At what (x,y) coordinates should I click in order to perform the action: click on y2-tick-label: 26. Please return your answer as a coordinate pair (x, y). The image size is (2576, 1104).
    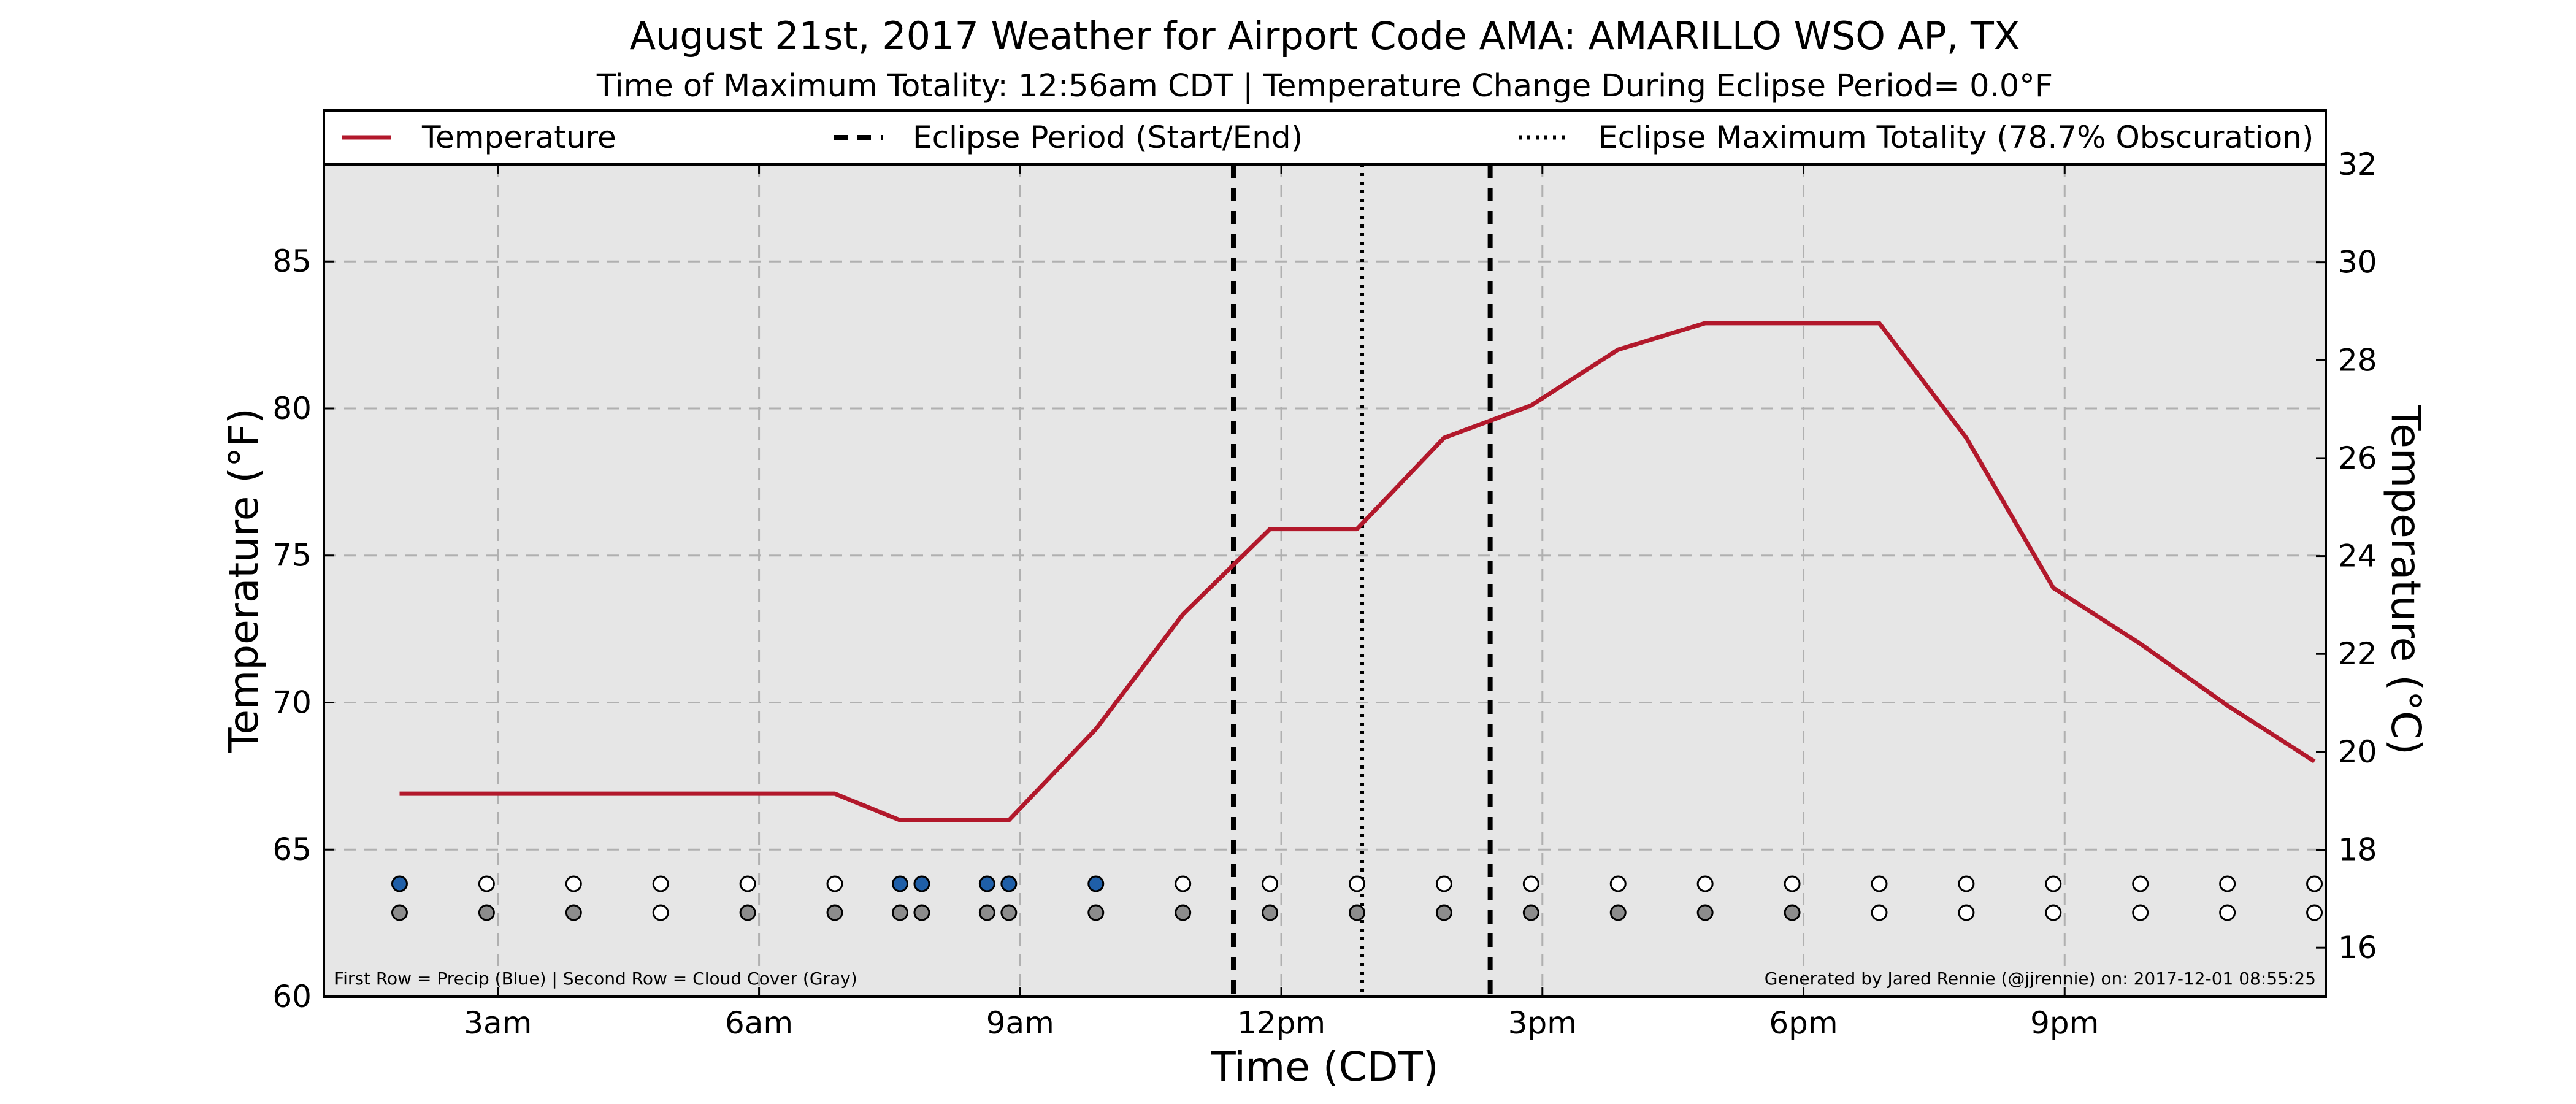
    Looking at the image, I should click on (2357, 458).